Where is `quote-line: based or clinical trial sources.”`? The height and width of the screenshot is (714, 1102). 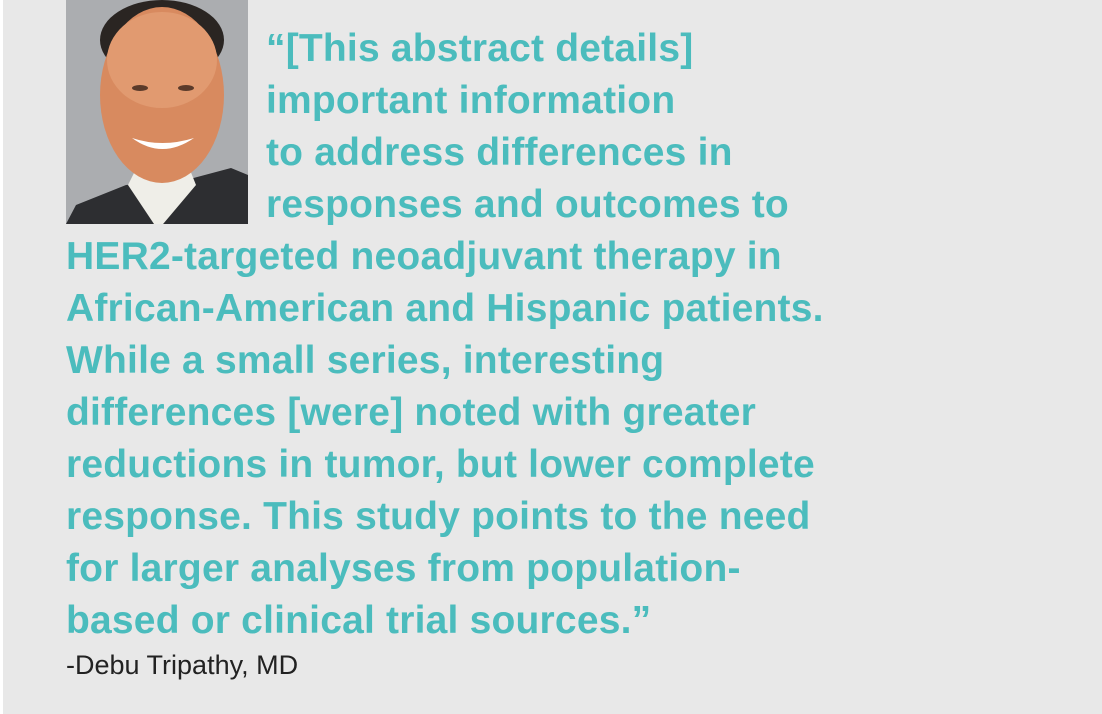 quote-line: based or clinical trial sources.” is located at coordinates (359, 620).